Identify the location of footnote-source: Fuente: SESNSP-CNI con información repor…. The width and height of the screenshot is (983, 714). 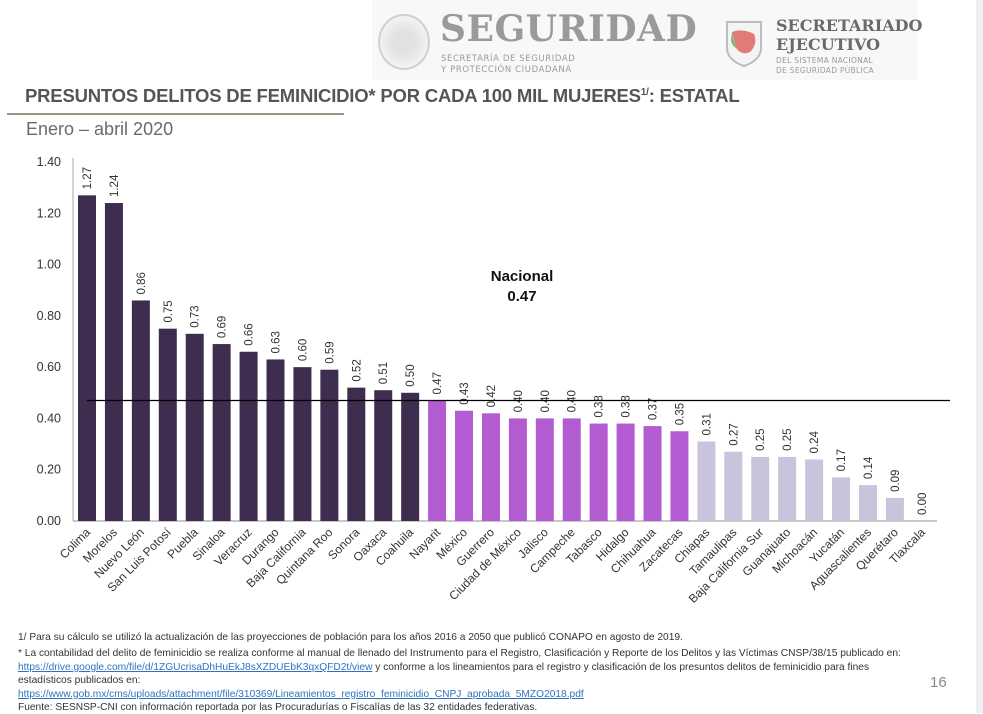
(278, 708).